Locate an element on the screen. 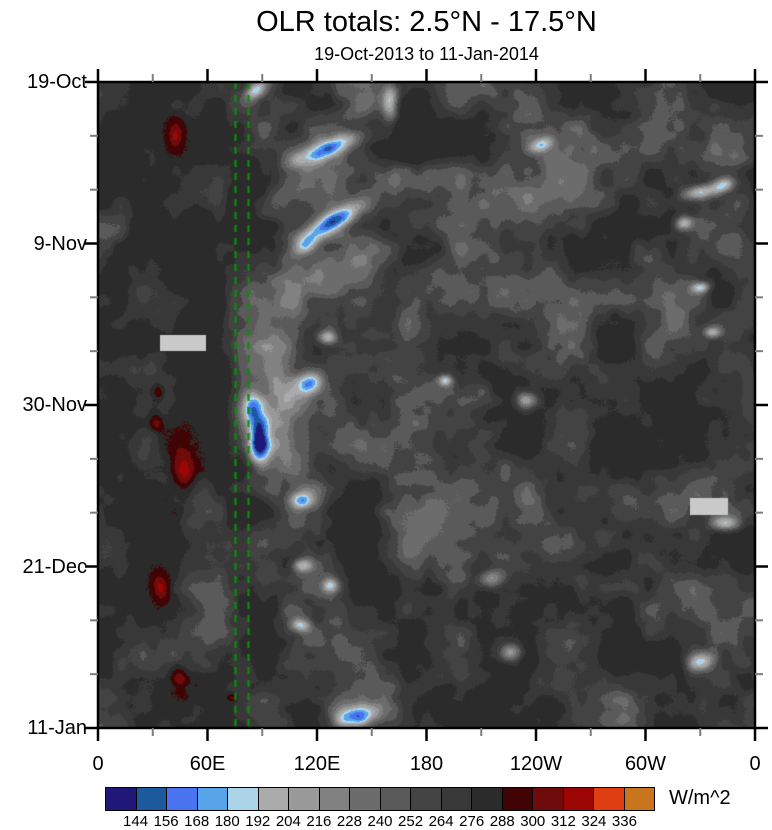  colorbar-tick-label: 264 is located at coordinates (441, 821).